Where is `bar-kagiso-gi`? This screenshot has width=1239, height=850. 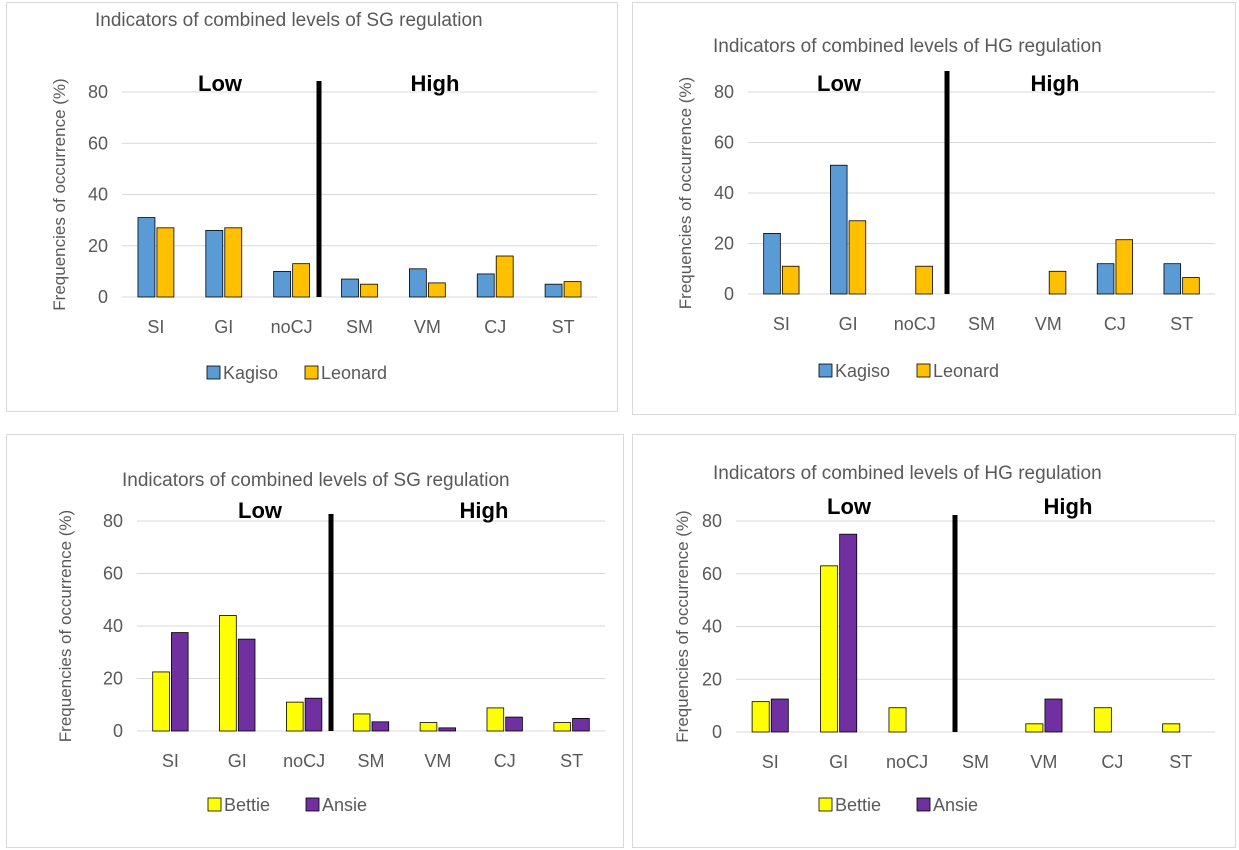
bar-kagiso-gi is located at coordinates (838, 229).